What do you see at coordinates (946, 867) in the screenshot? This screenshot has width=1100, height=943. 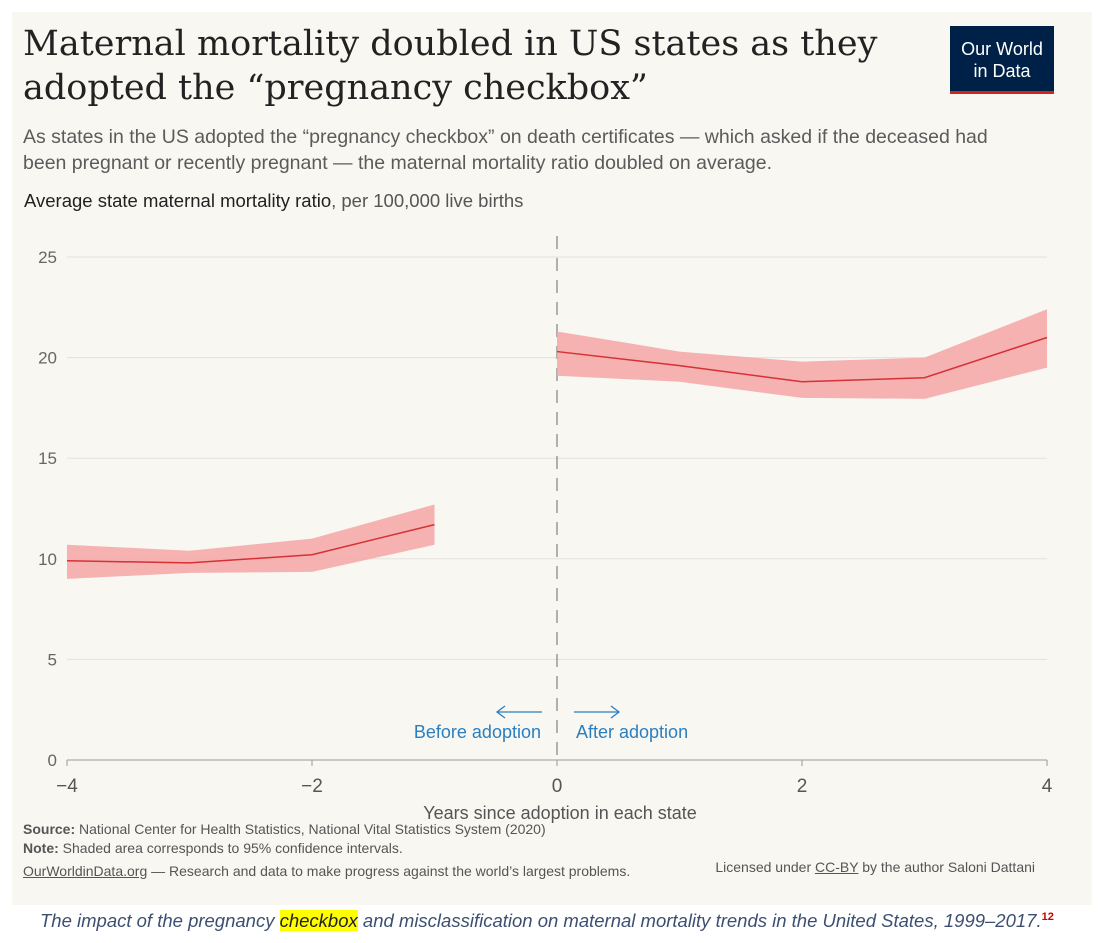 I see `license-suffix: by the author Saloni Dattani` at bounding box center [946, 867].